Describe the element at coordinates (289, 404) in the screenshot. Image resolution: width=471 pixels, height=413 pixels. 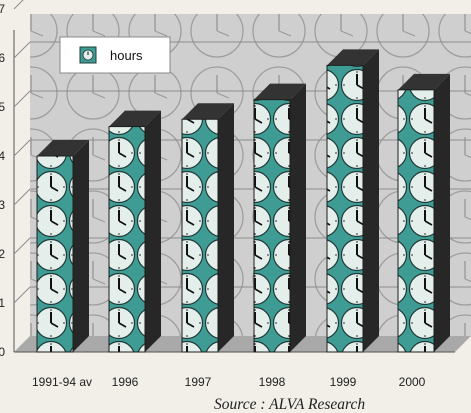
I see `source-note: Source : ALVA Research` at that location.